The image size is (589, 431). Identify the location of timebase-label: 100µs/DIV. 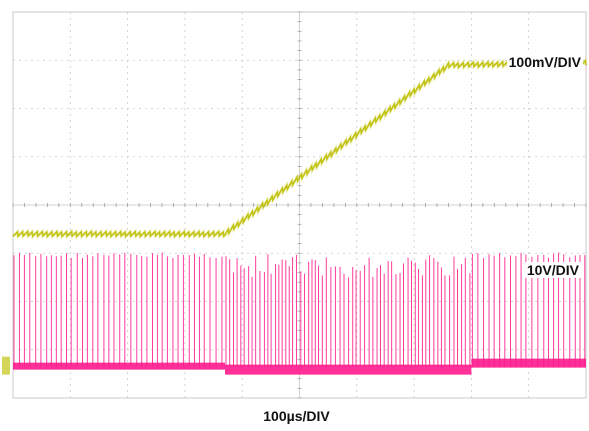
(296, 416).